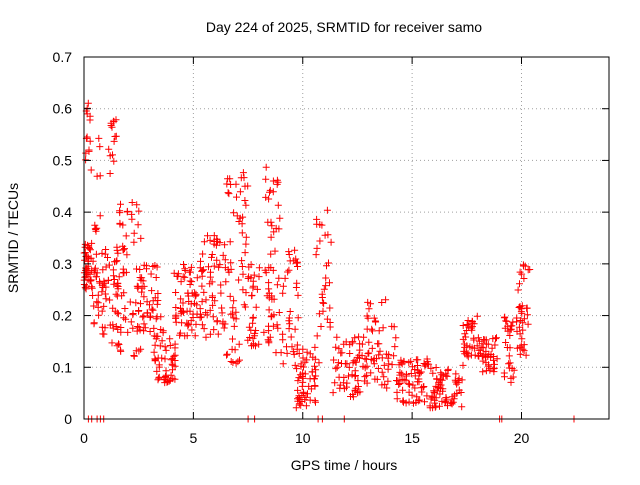 The image size is (640, 485). What do you see at coordinates (303, 438) in the screenshot?
I see `x-tick-label: 10` at bounding box center [303, 438].